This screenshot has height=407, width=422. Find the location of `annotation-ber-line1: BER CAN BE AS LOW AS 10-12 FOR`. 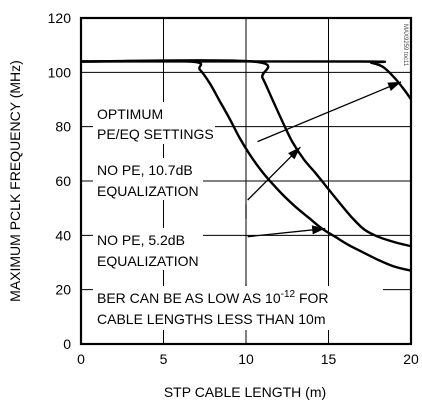

annotation-ber-line1: BER CAN BE AS LOW AS 10-12 FOR is located at coordinates (213, 297).